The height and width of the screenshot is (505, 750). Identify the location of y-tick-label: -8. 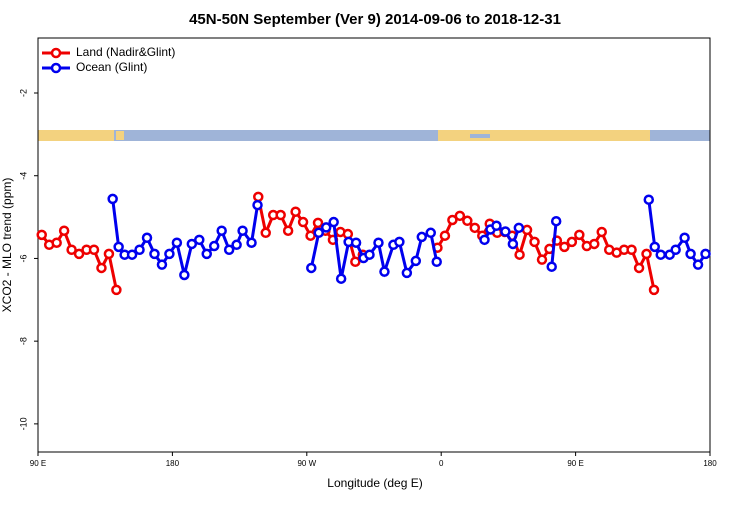
(23, 341).